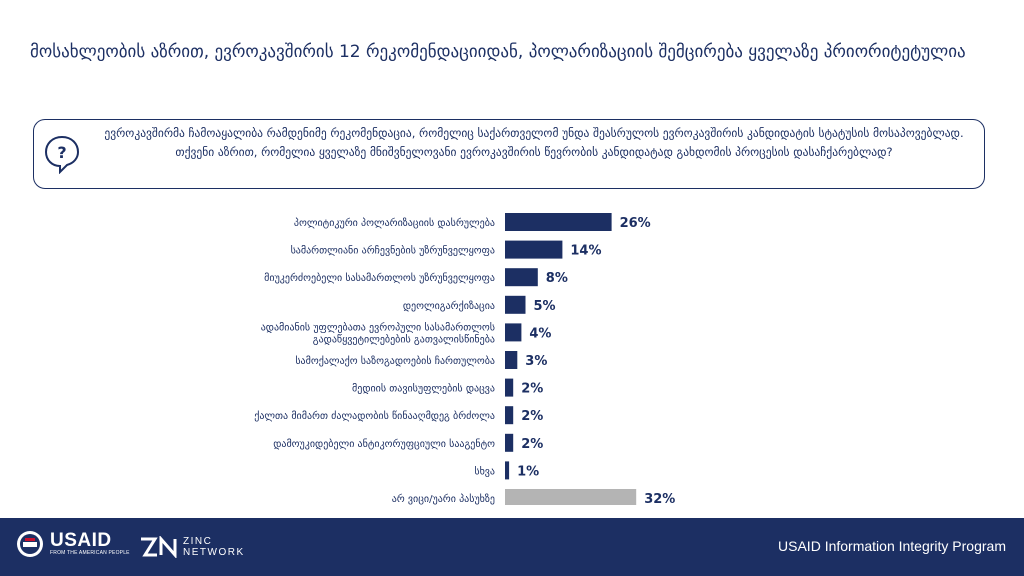 Image resolution: width=1024 pixels, height=576 pixels. I want to click on zinc-network-mark-icon, so click(159, 547).